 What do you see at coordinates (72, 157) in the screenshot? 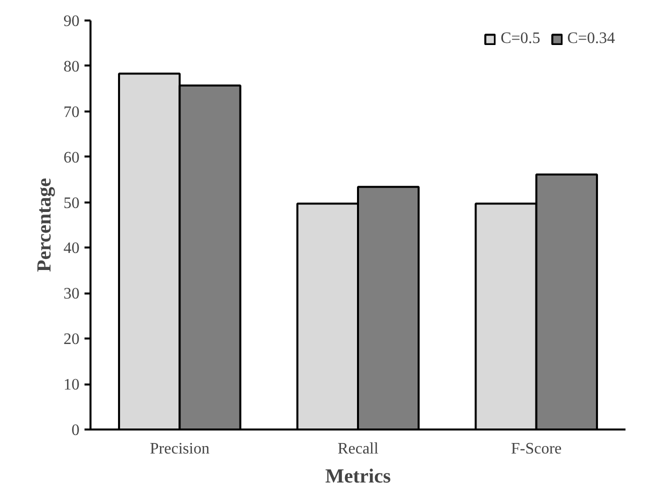
I see `y-tick-label: 60` at bounding box center [72, 157].